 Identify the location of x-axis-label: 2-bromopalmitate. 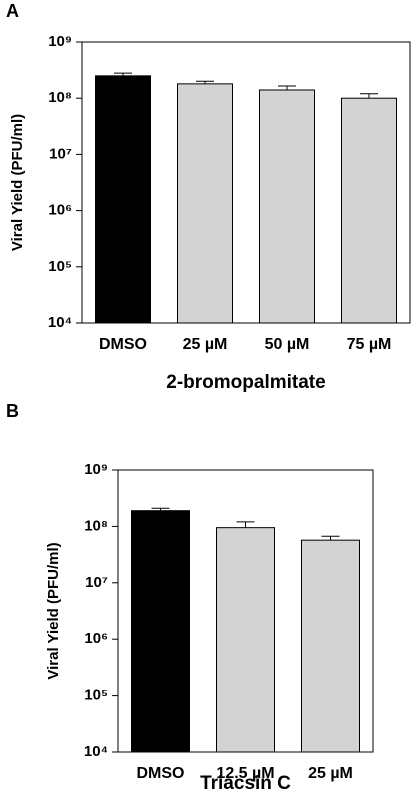
(245, 382).